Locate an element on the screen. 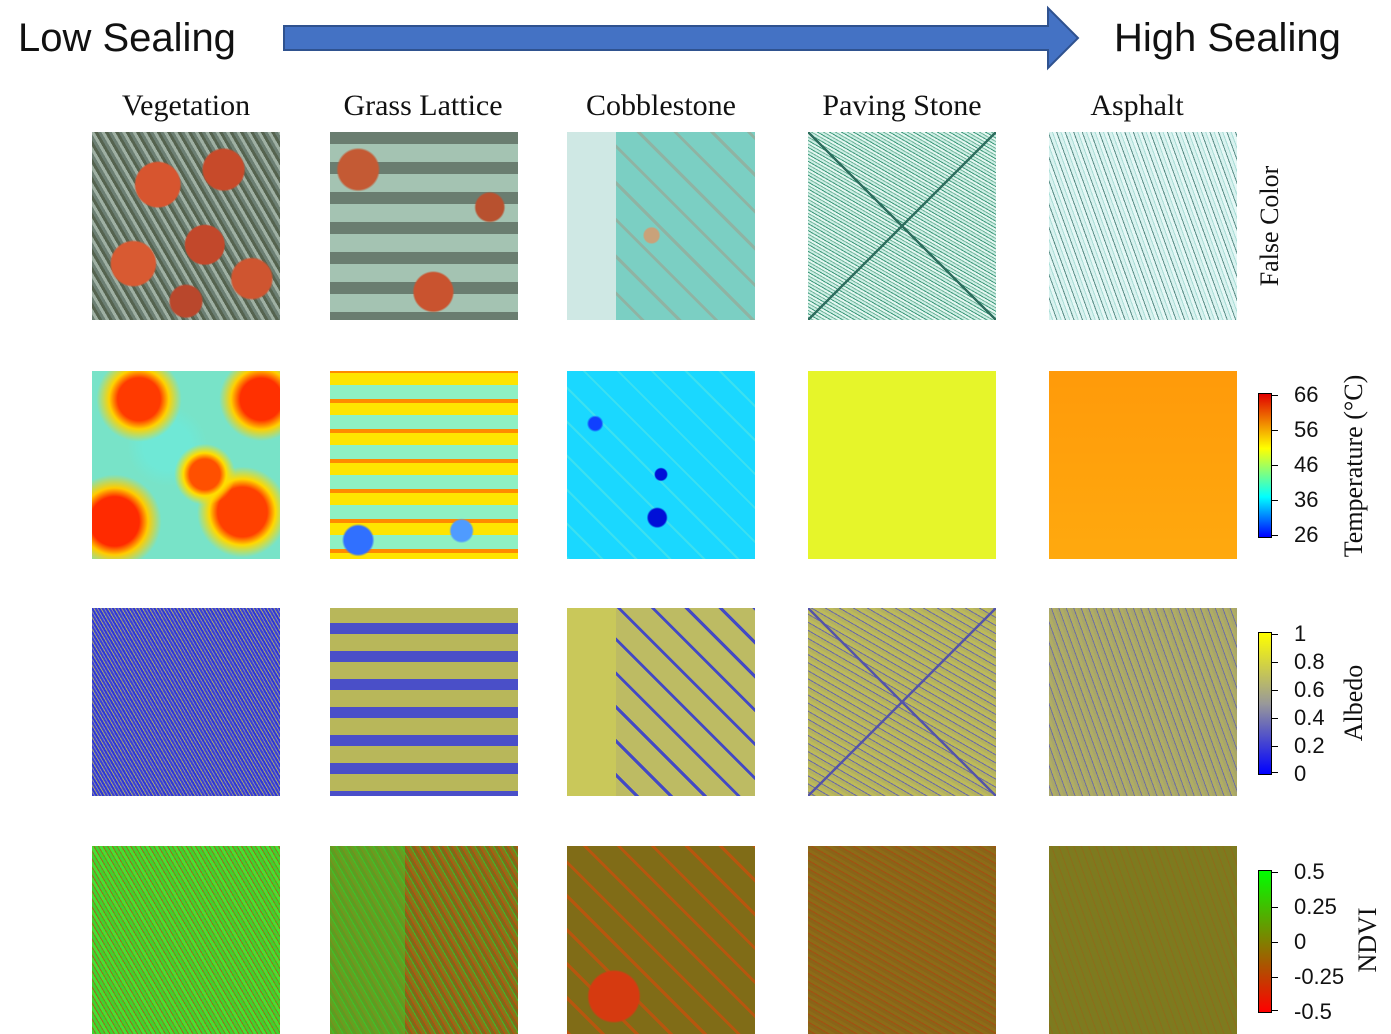 The width and height of the screenshot is (1391, 1034). temperature-tick-label: 26 is located at coordinates (1306, 534).